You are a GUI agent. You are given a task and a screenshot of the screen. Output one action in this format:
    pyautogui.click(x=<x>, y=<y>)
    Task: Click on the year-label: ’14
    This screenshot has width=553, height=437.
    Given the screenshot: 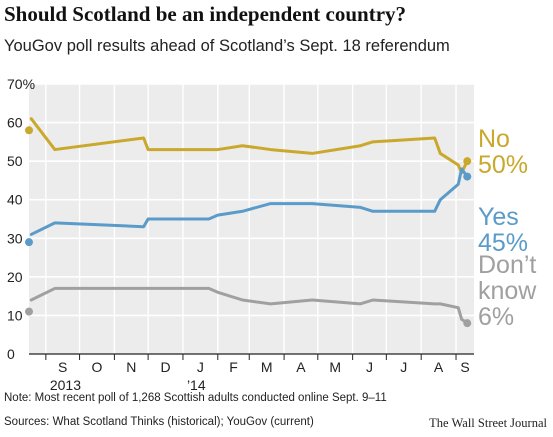 What is the action you would take?
    pyautogui.click(x=196, y=385)
    